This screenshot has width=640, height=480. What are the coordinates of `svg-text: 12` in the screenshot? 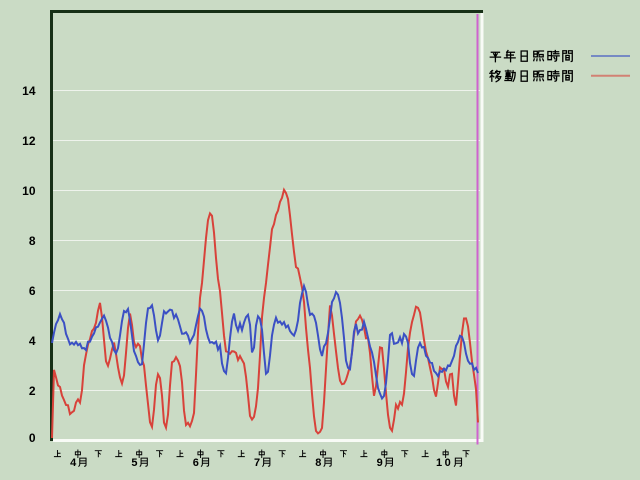 It's located at (29, 141).